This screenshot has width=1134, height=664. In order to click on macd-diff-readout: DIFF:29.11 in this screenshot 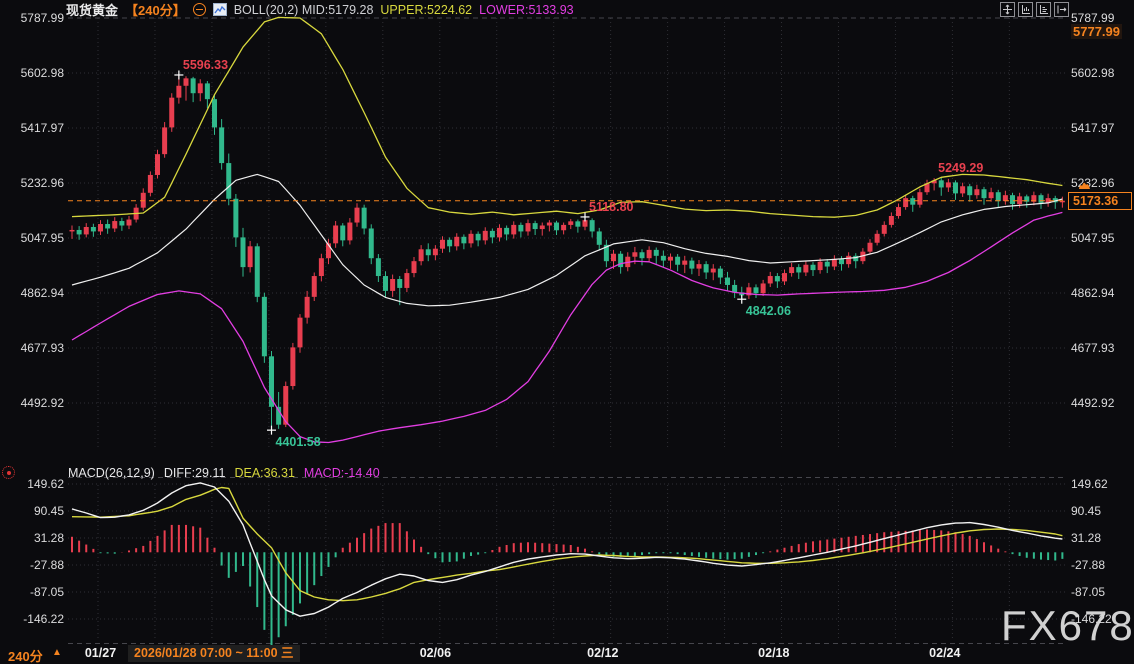, I will do `click(194, 473)`.